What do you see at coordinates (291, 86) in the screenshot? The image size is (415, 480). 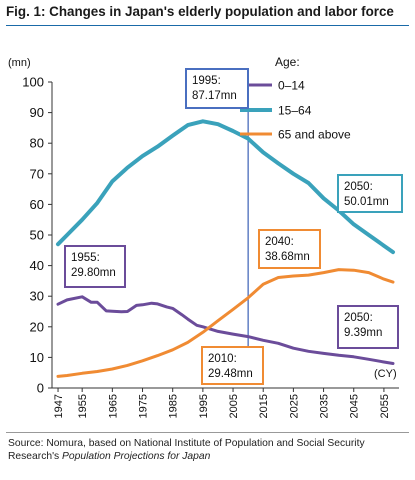 I see `legend-label: 0–14` at bounding box center [291, 86].